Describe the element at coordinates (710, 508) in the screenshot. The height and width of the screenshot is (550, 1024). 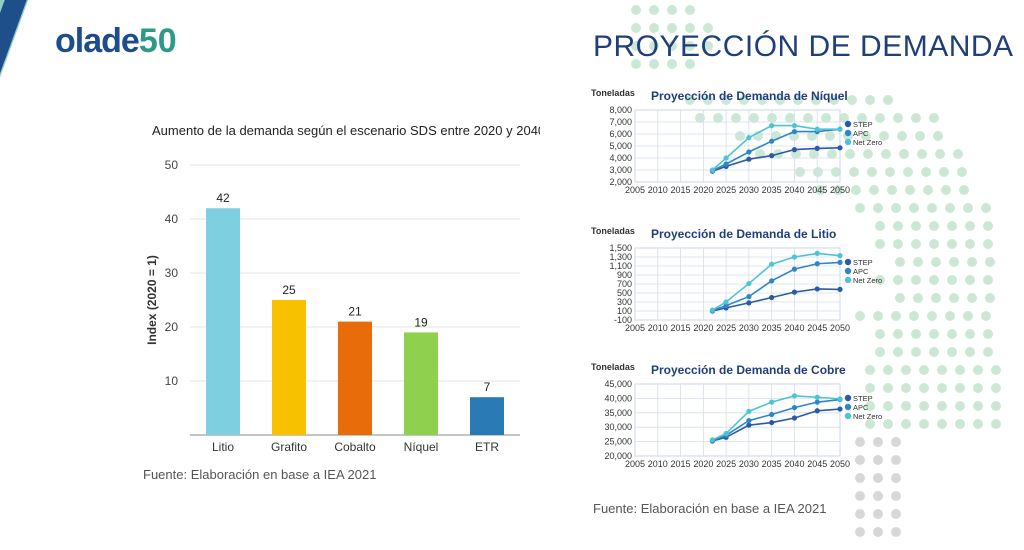
I see `source-note-right: Fuente: Elaboración en base a IEA 2021` at that location.